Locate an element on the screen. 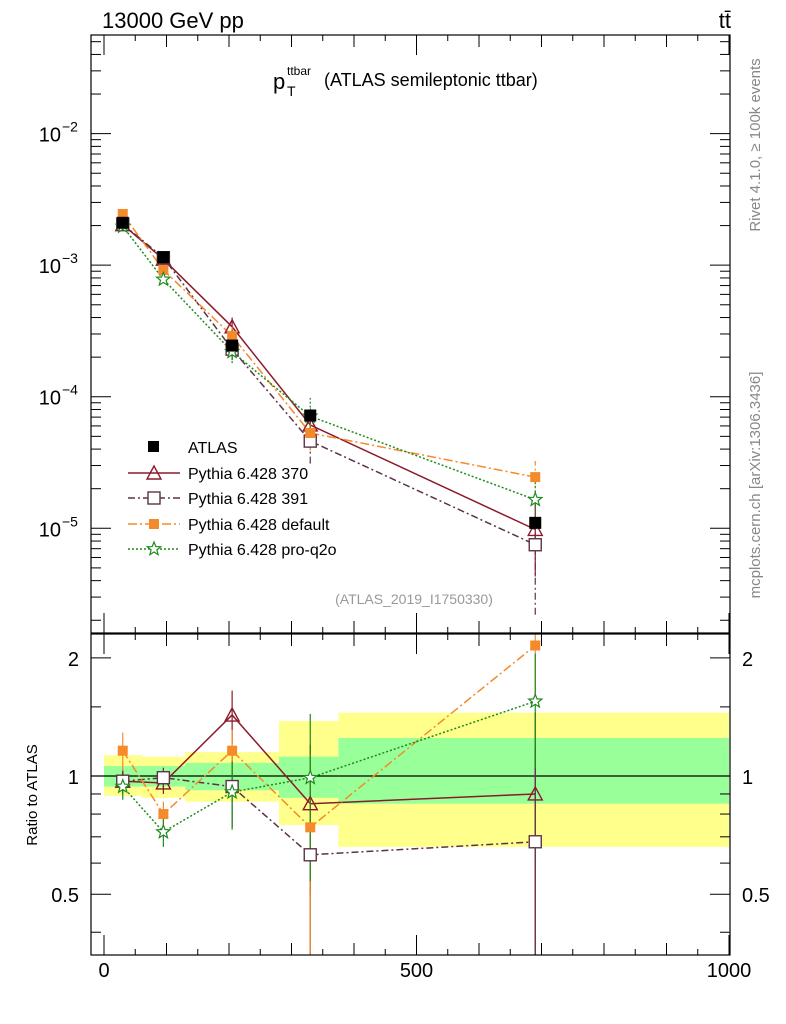 This screenshot has height=1024, width=786. ratio-y-tick-label-right: 0.5 is located at coordinates (756, 896).